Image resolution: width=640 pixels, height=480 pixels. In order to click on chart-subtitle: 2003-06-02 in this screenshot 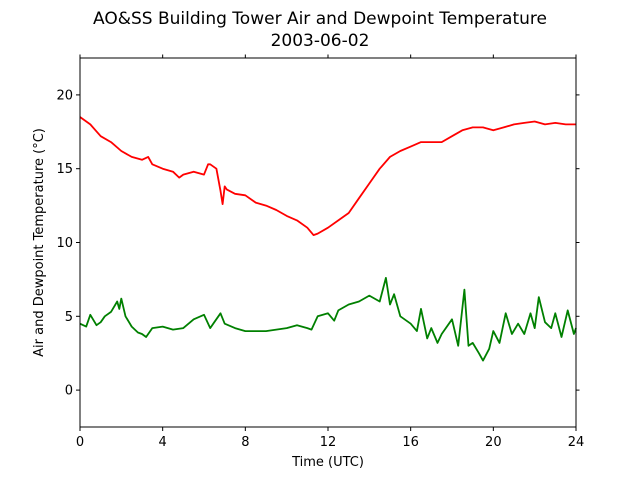, I will do `click(320, 41)`.